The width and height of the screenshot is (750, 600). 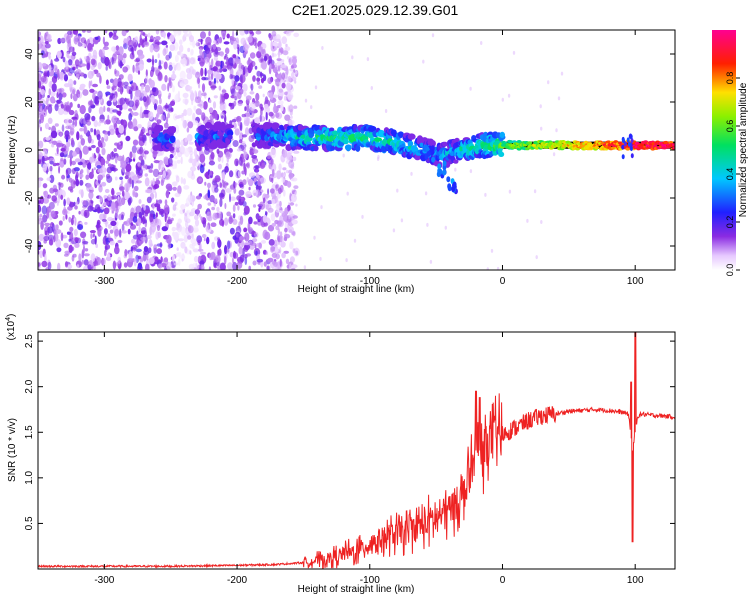 I want to click on burst-blob, so click(x=623, y=141).